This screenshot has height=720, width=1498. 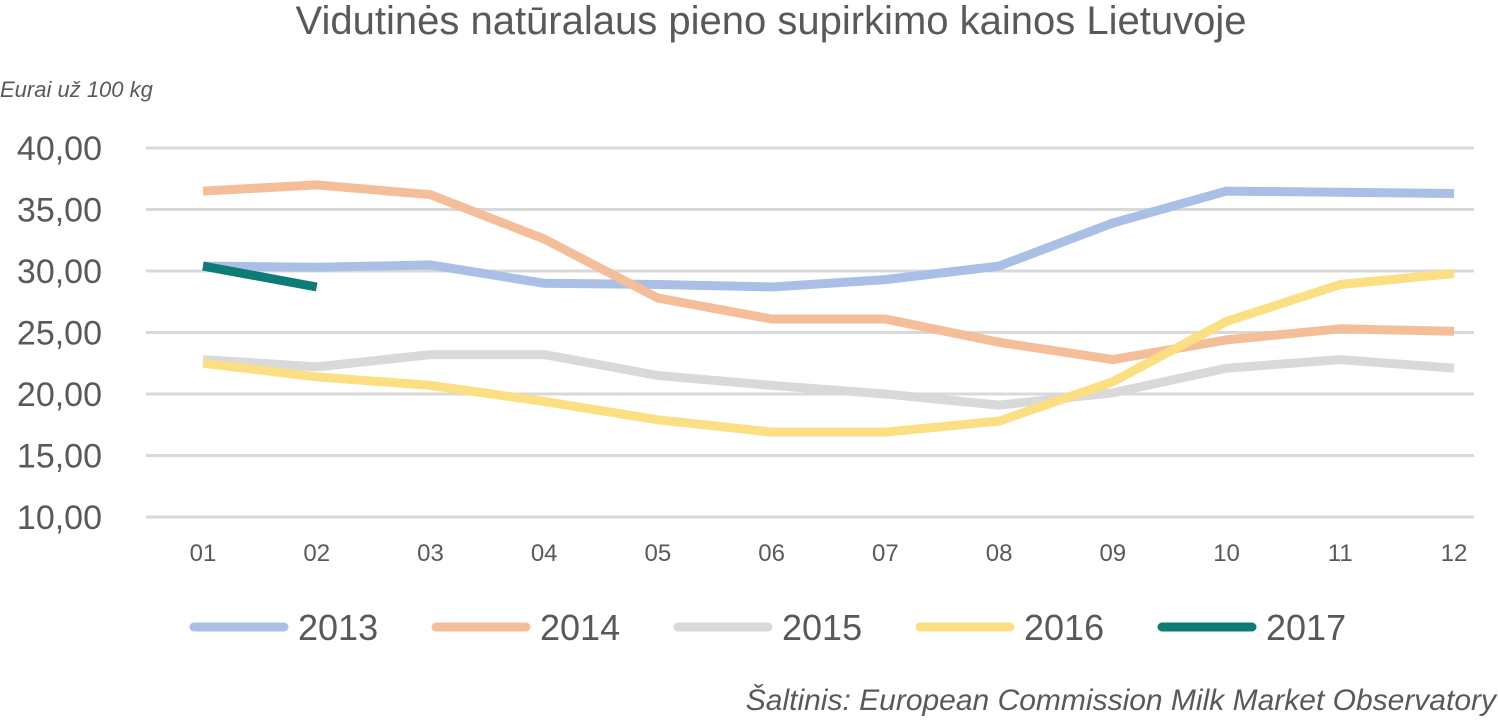 I want to click on y-axis-ticks: 10,00 15,00 20,00 25,00 30,00 35,00 40,00, so click(x=59, y=333).